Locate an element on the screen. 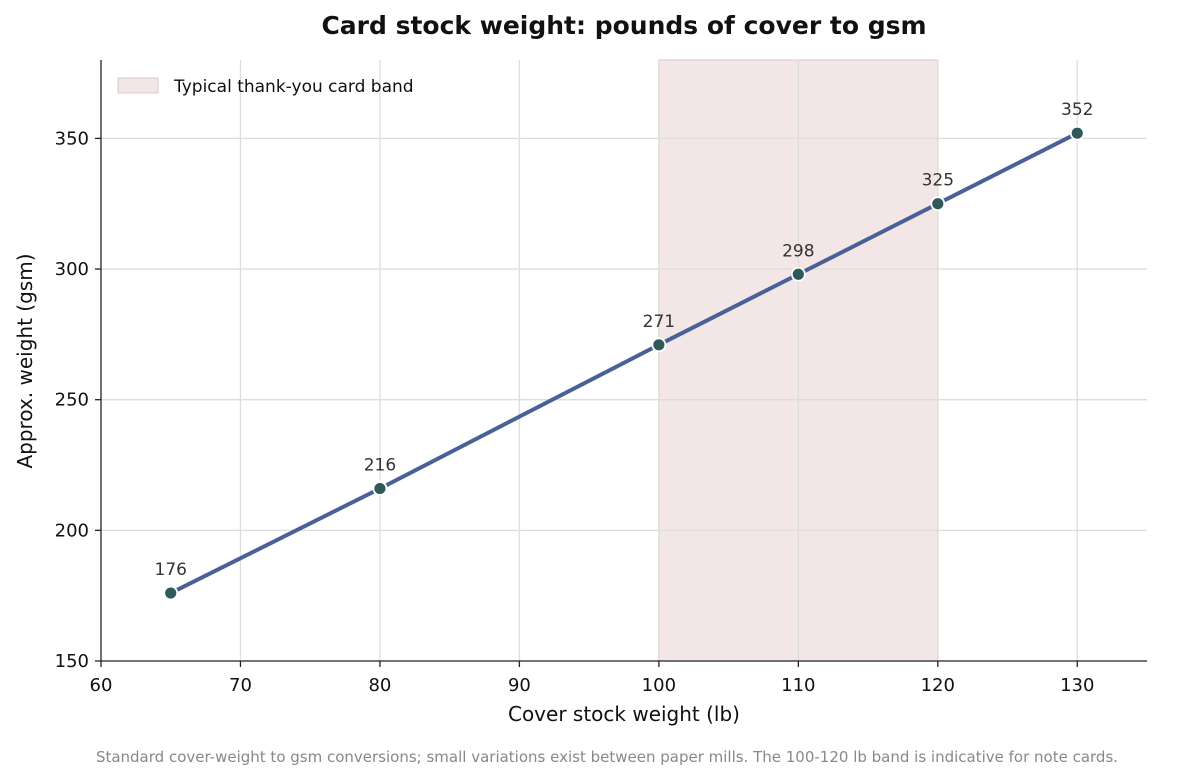 The width and height of the screenshot is (1187, 781). x-tick-label: 110 is located at coordinates (798, 685).